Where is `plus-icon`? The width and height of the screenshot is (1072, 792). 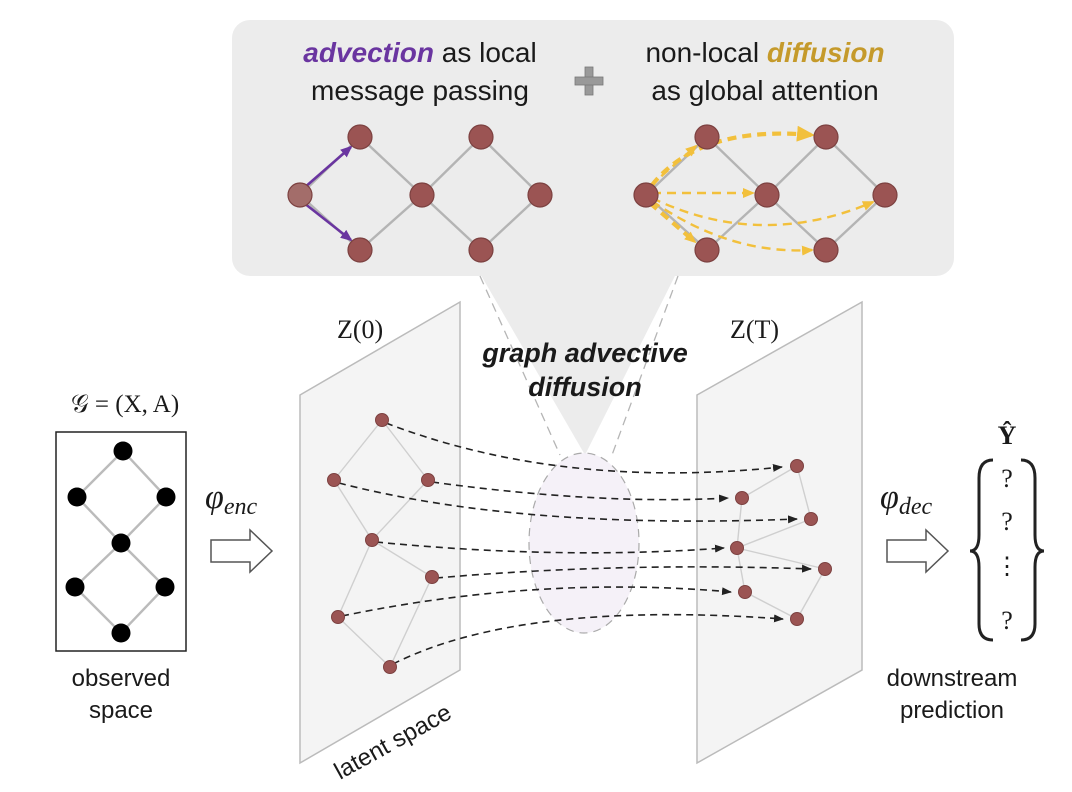
plus-icon is located at coordinates (589, 81).